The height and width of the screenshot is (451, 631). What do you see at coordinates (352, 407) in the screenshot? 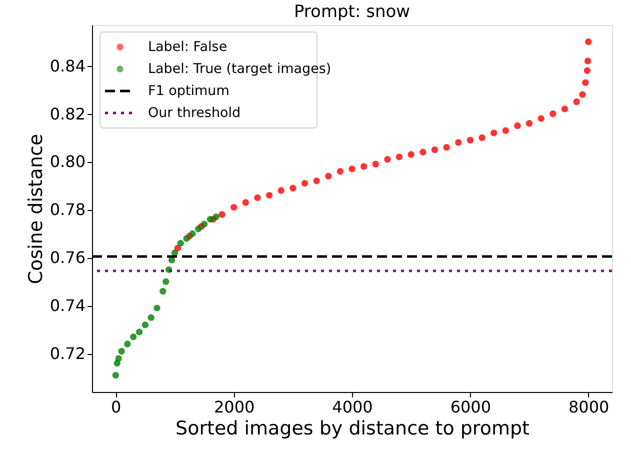
I see `x-tick-label: 4000` at bounding box center [352, 407].